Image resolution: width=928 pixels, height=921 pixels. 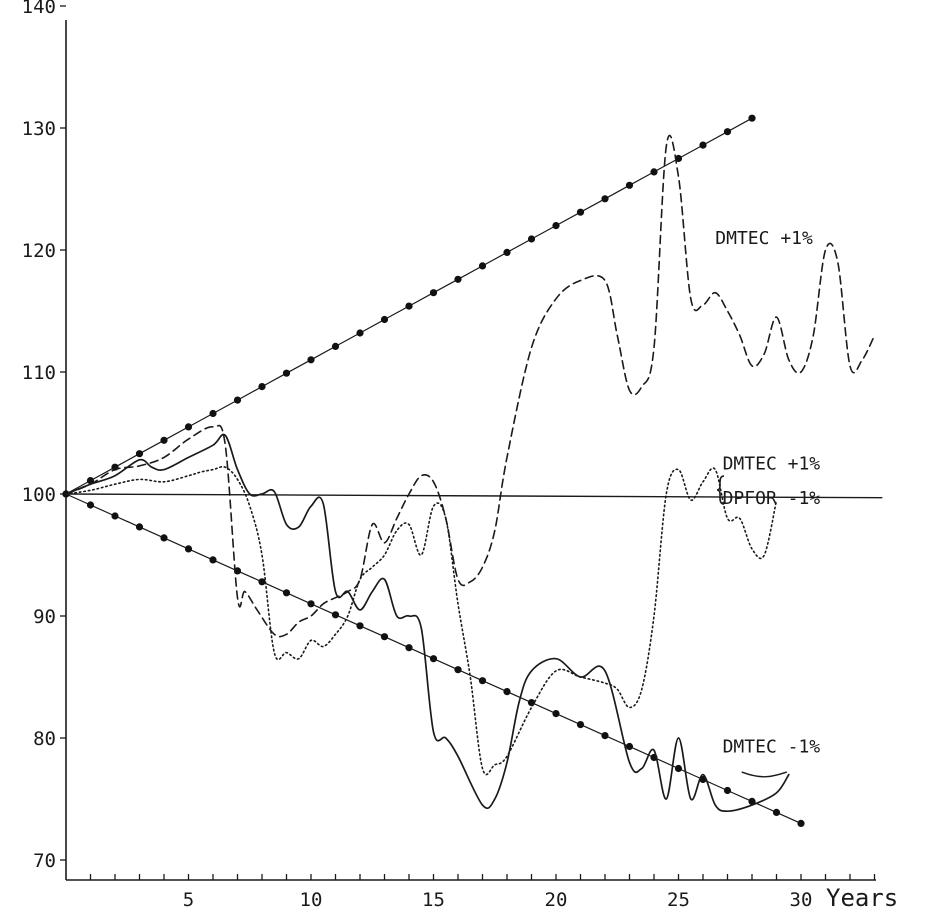 What do you see at coordinates (772, 498) in the screenshot?
I see `annotation-label: DPFOR -1%` at bounding box center [772, 498].